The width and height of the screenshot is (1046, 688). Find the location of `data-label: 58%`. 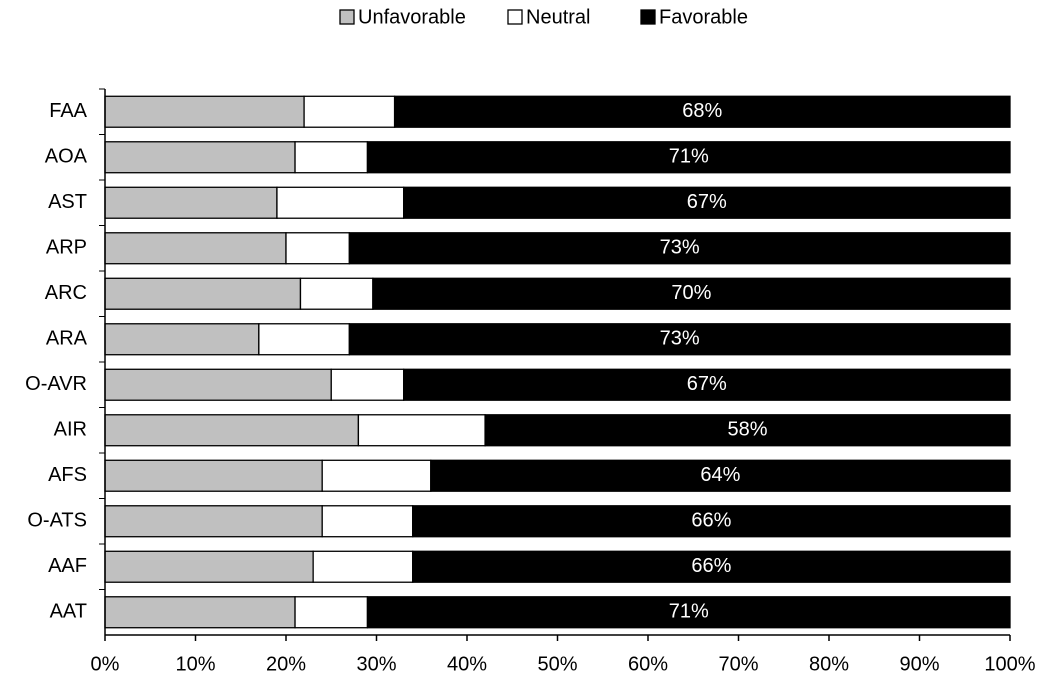

data-label: 58% is located at coordinates (748, 430).